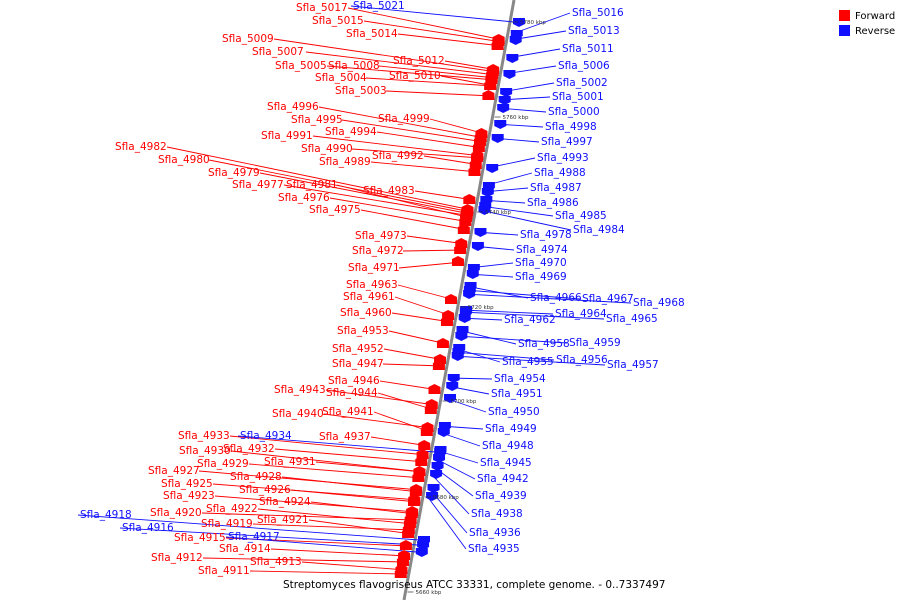 This screenshot has height=600, width=900. Describe the element at coordinates (361, 91) in the screenshot. I see `forward-gene-label: Sfla_5003` at that location.